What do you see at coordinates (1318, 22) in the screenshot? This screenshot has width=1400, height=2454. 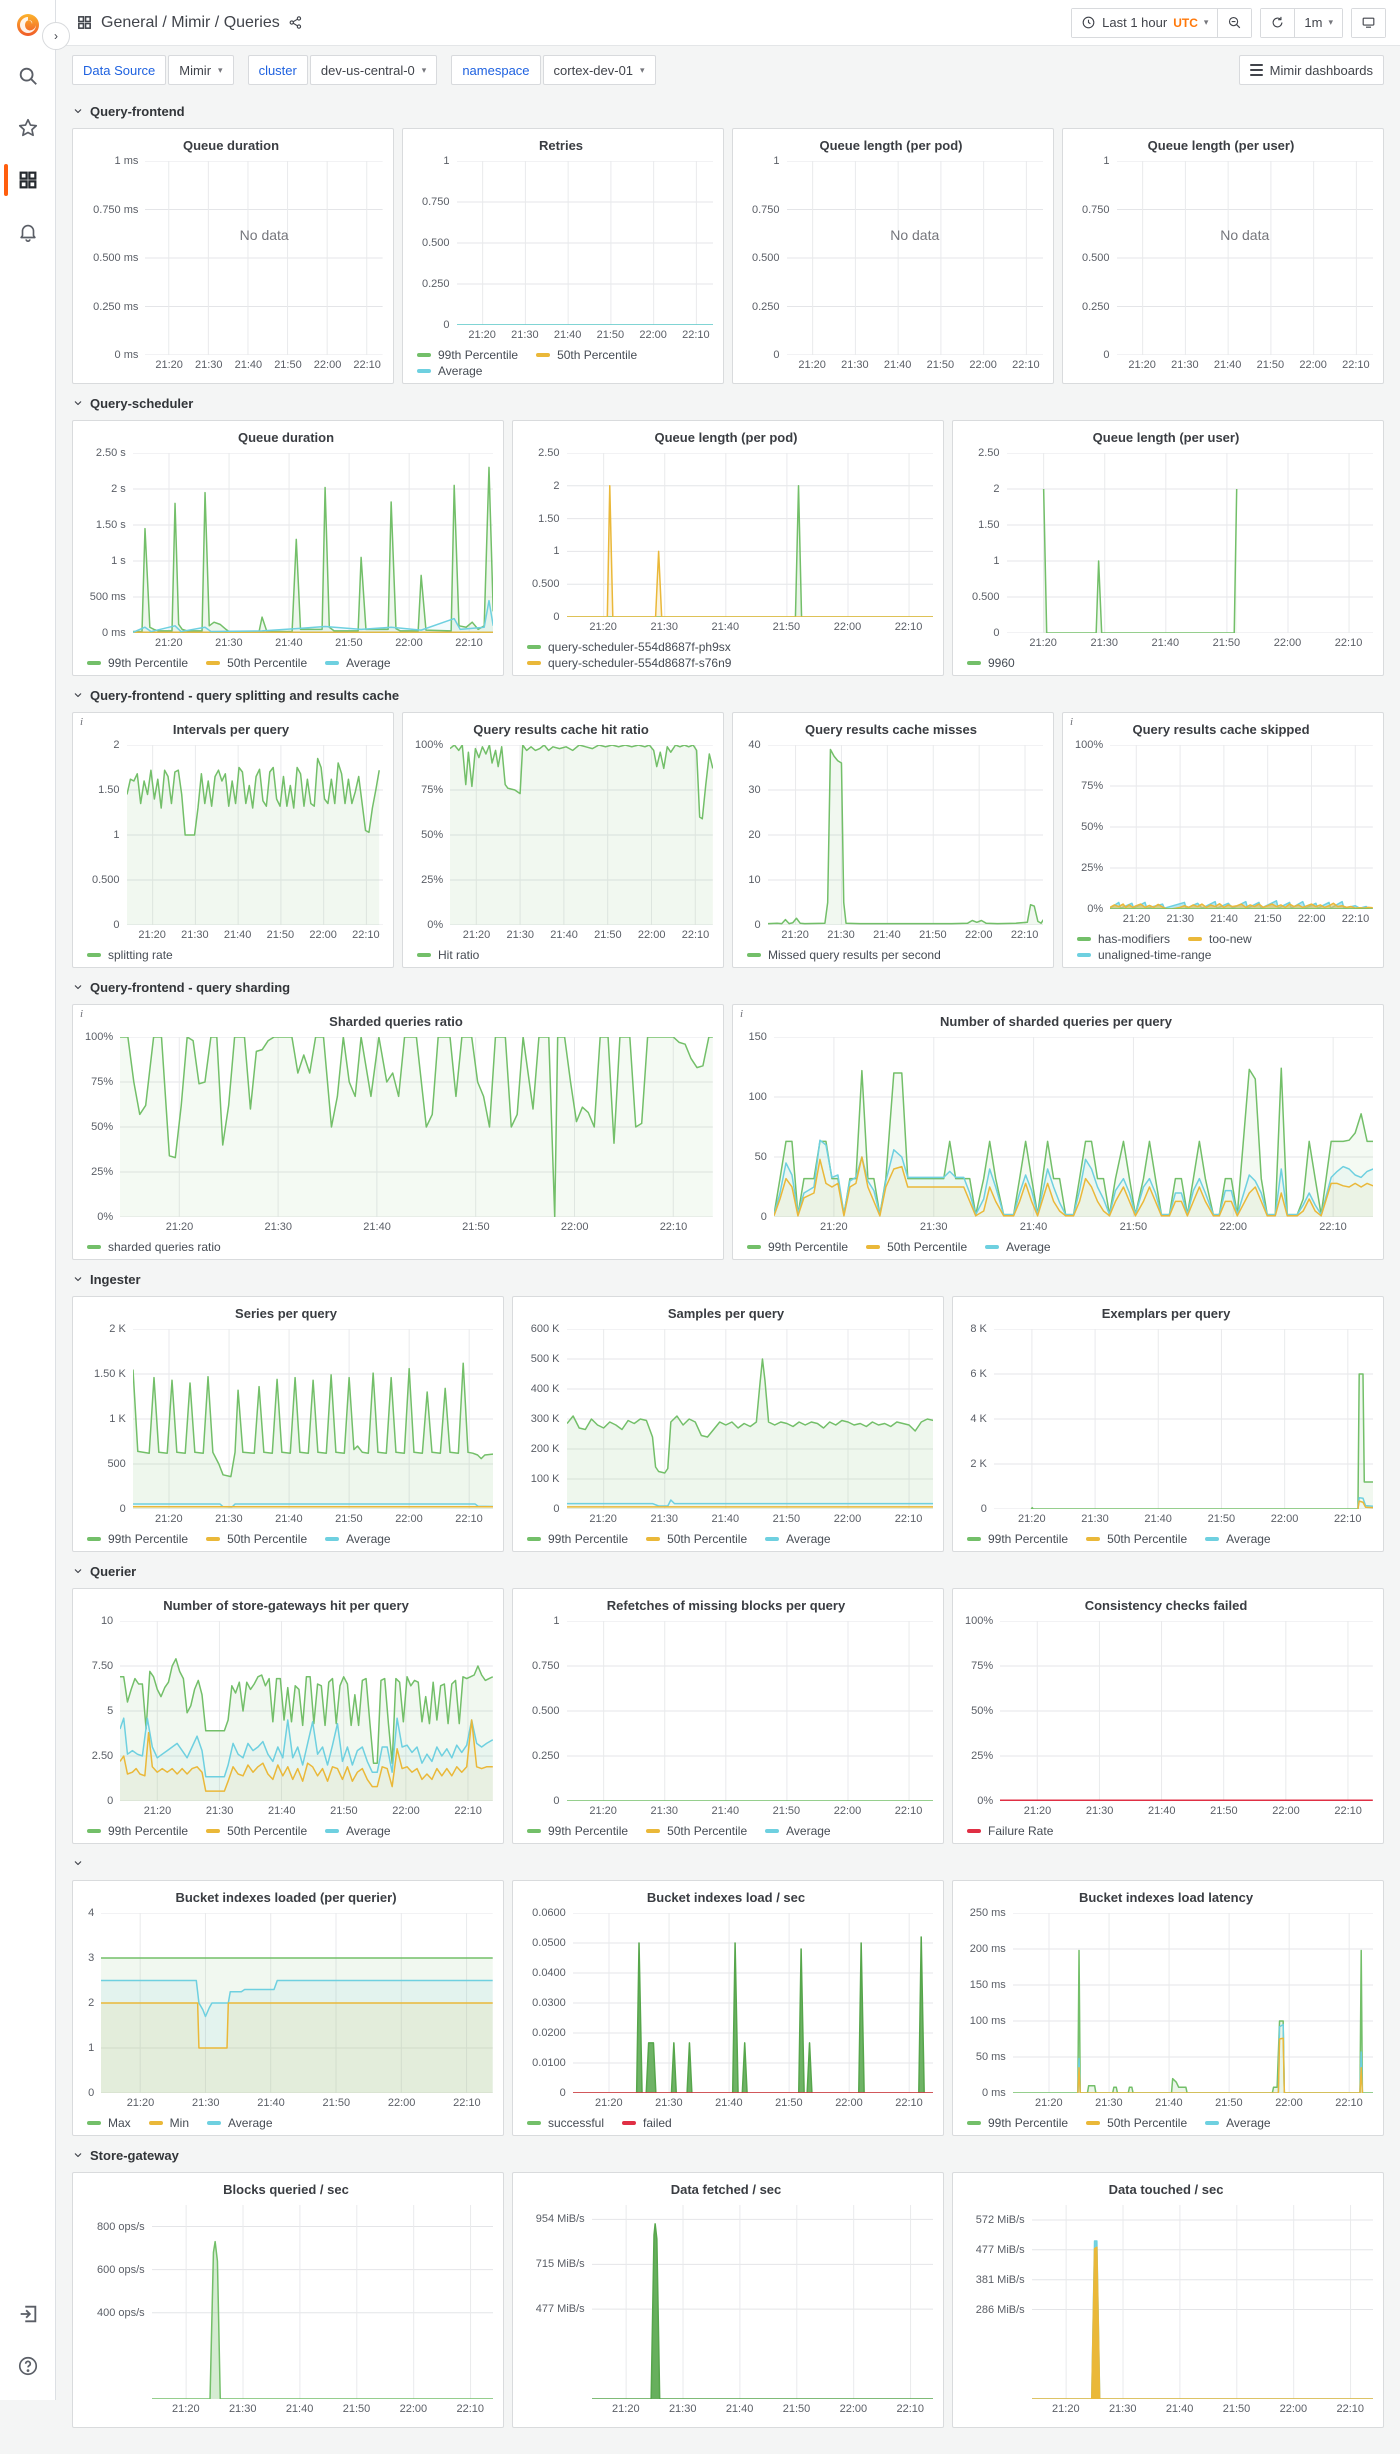 I see `refresh-interval-picker: 1m ▾` at bounding box center [1318, 22].